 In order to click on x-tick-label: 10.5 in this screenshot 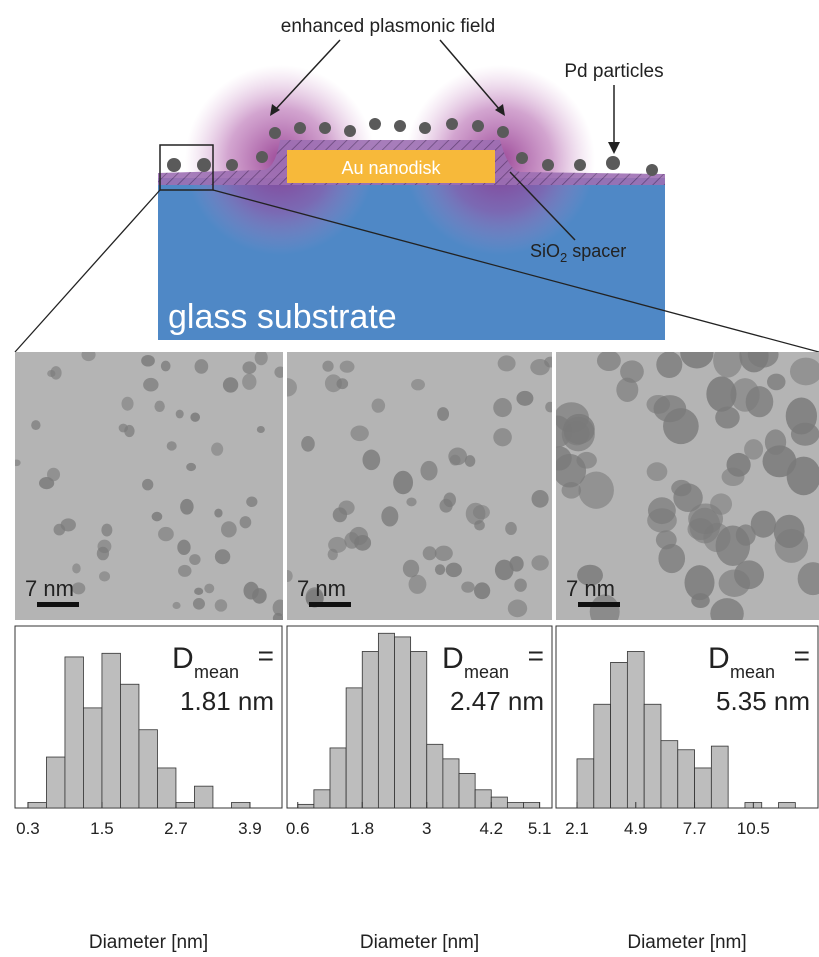, I will do `click(753, 828)`.